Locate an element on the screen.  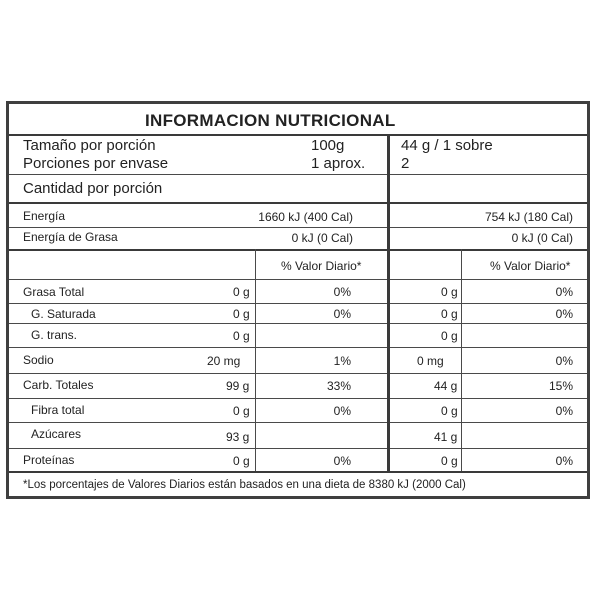
serving-size-sachet: 44 g / 1 sobre is located at coordinates (447, 145).